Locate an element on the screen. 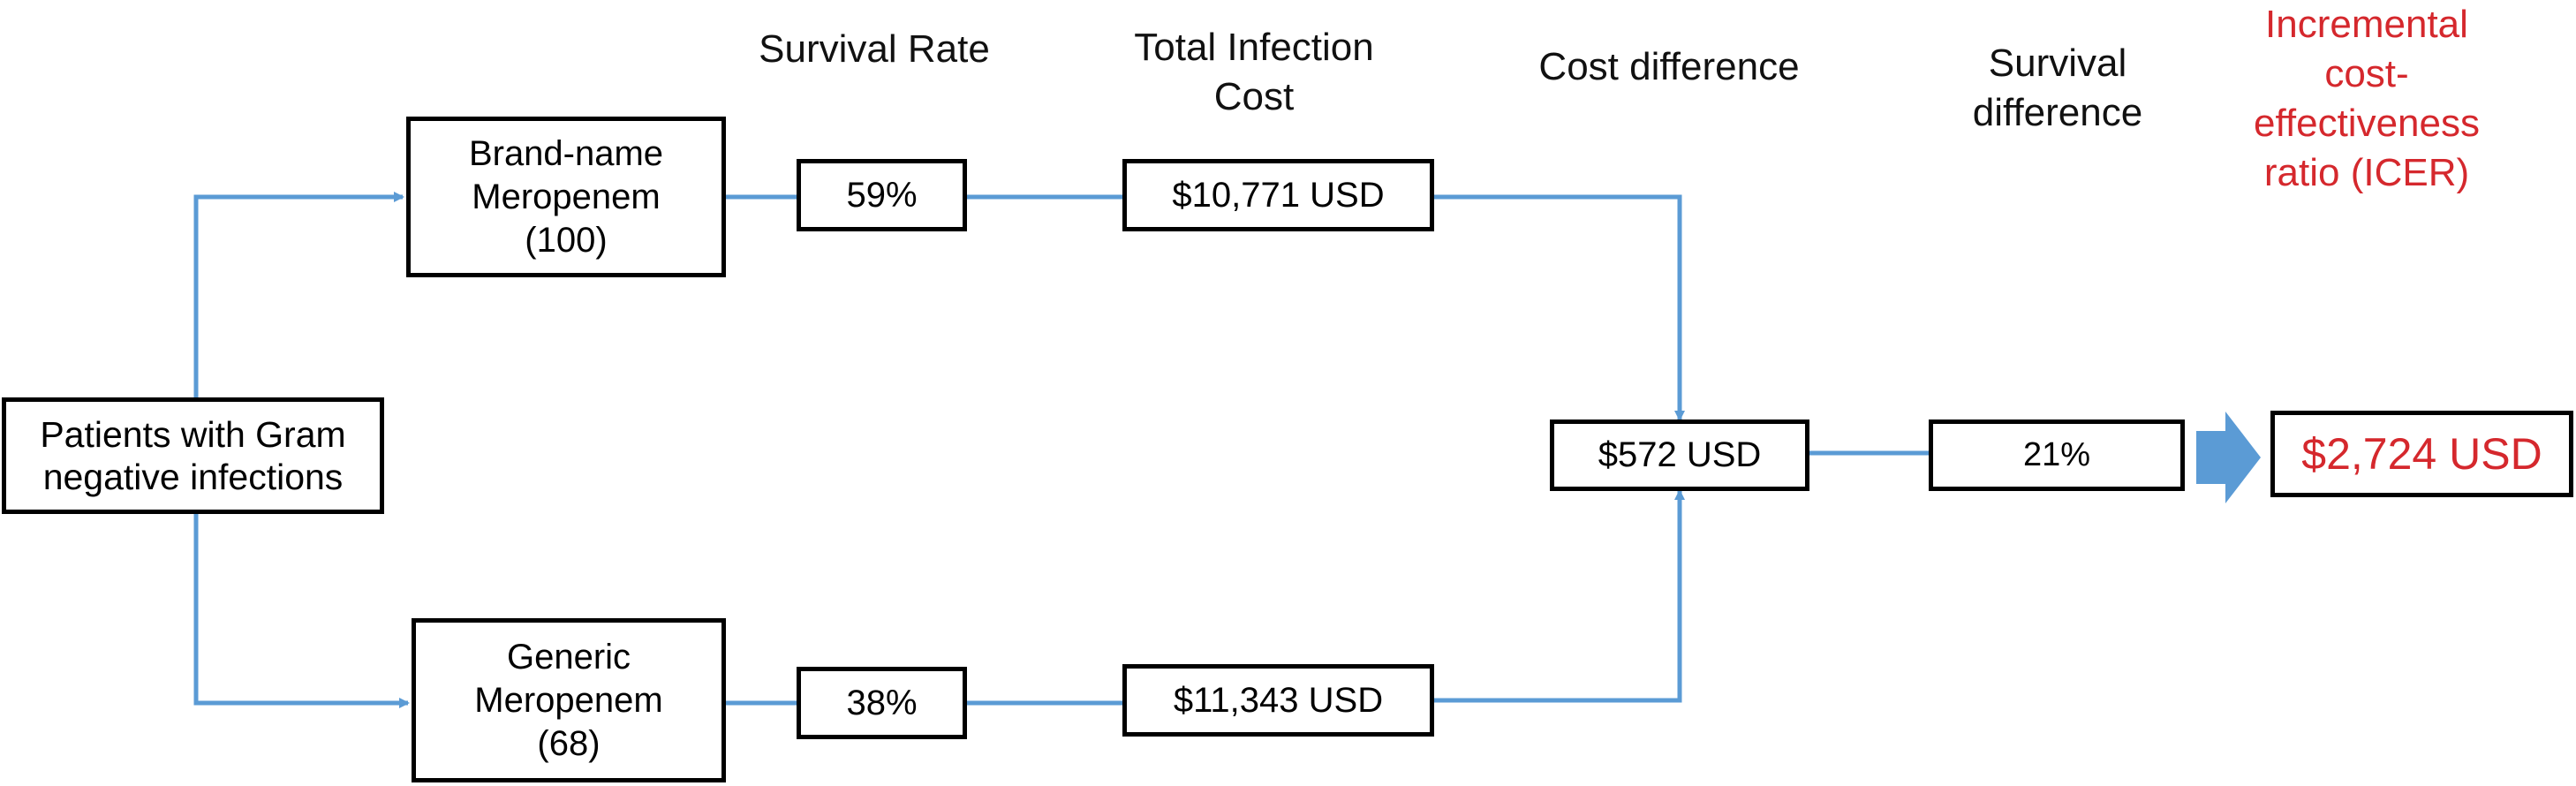 The width and height of the screenshot is (2576, 786). header-survival-difference: Survival difference is located at coordinates (2057, 88).